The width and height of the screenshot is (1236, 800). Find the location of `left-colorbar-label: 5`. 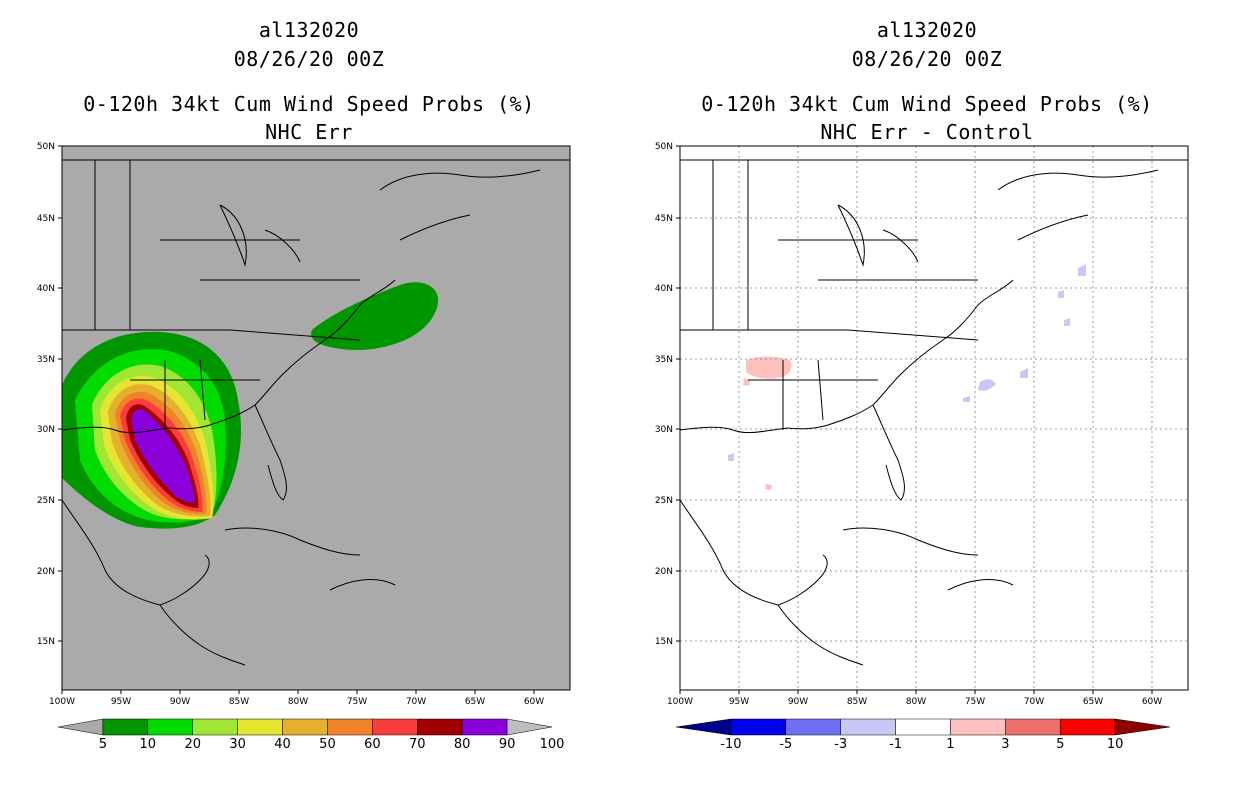

left-colorbar-label: 5 is located at coordinates (103, 744).